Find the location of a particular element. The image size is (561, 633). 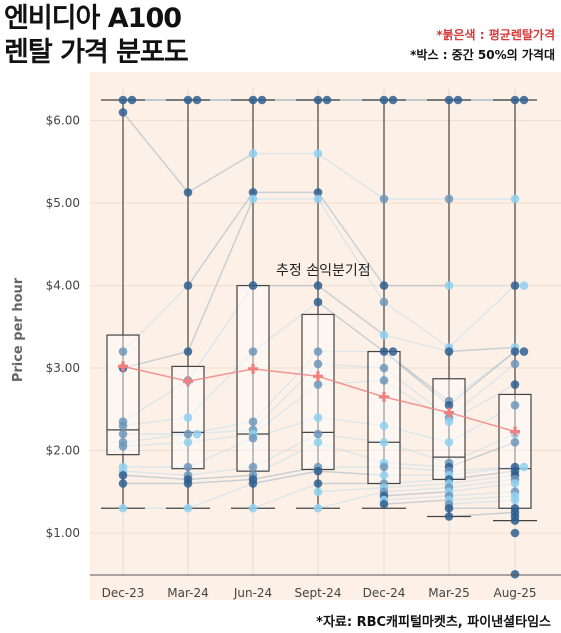

y-tick-label: $4.00 is located at coordinates (63, 286).